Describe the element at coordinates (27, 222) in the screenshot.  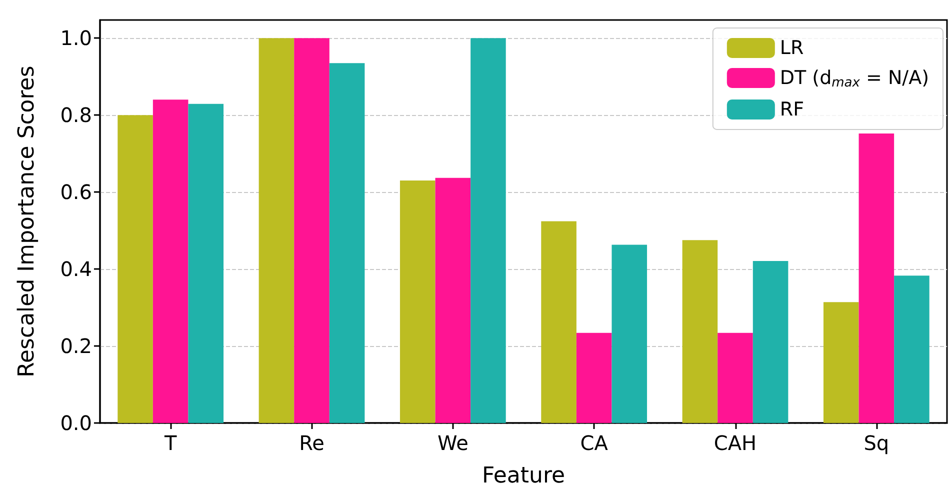
I see `y-axis-title: Rescaled Importance Scores` at that location.